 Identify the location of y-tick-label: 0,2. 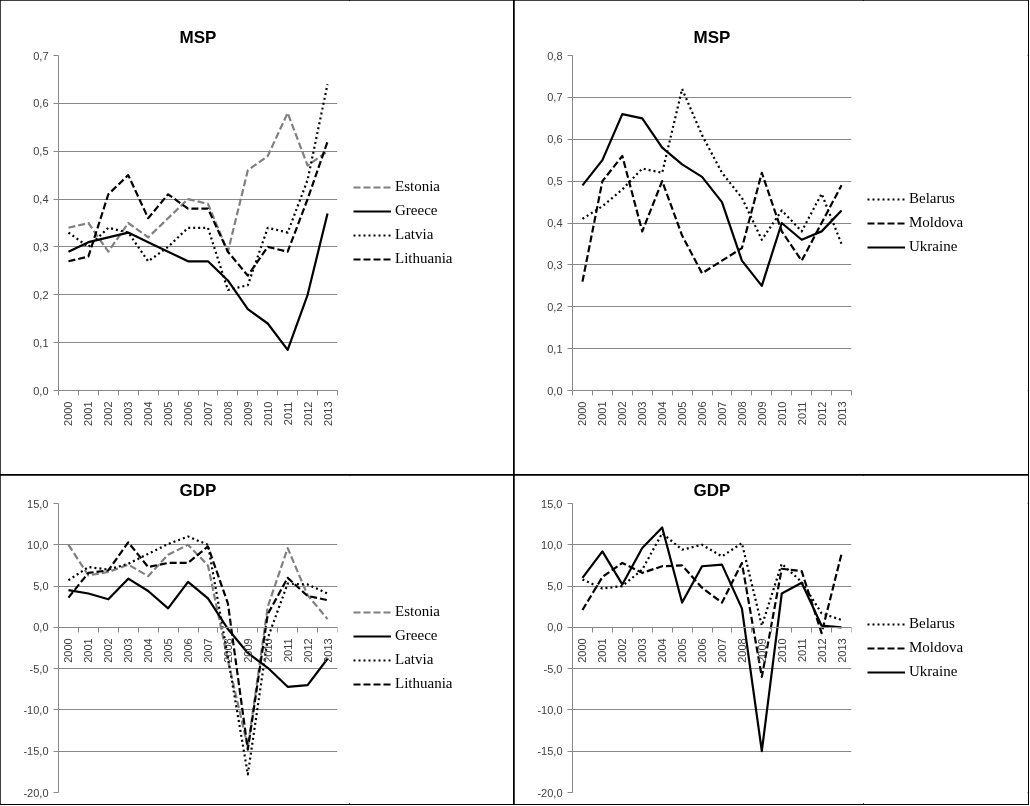
(41, 294).